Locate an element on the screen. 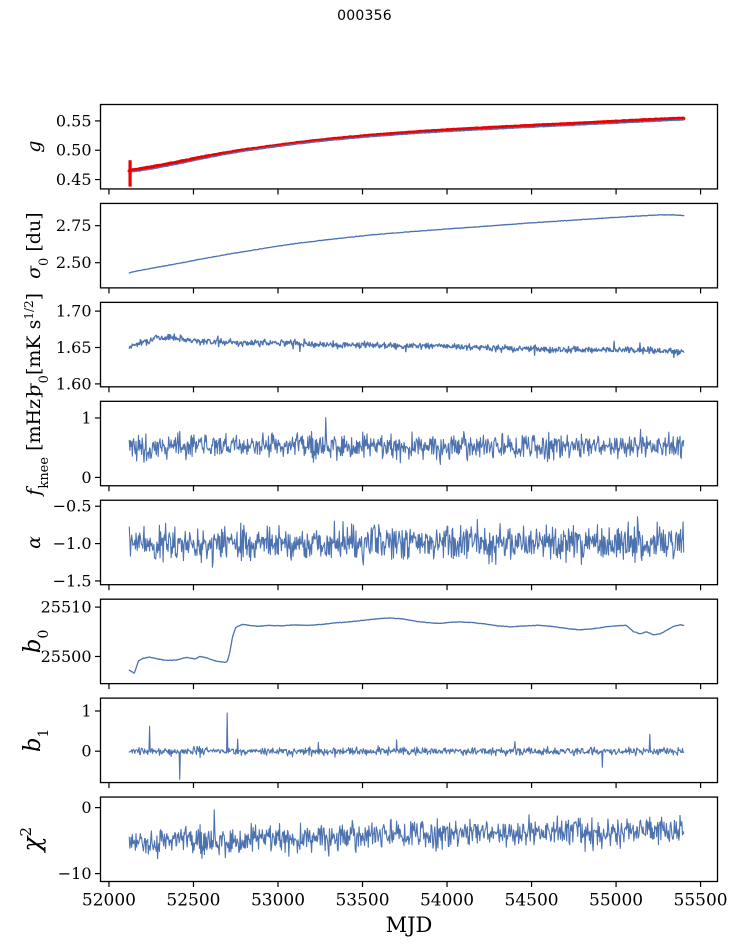 Image resolution: width=729 pixels, height=944 pixels. series-b1_blue is located at coordinates (406, 746).